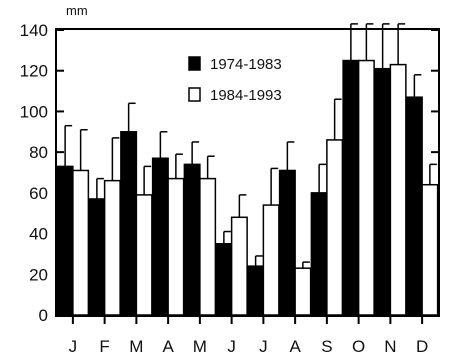 The width and height of the screenshot is (449, 358). What do you see at coordinates (38, 274) in the screenshot?
I see `y-tick-label: 20` at bounding box center [38, 274].